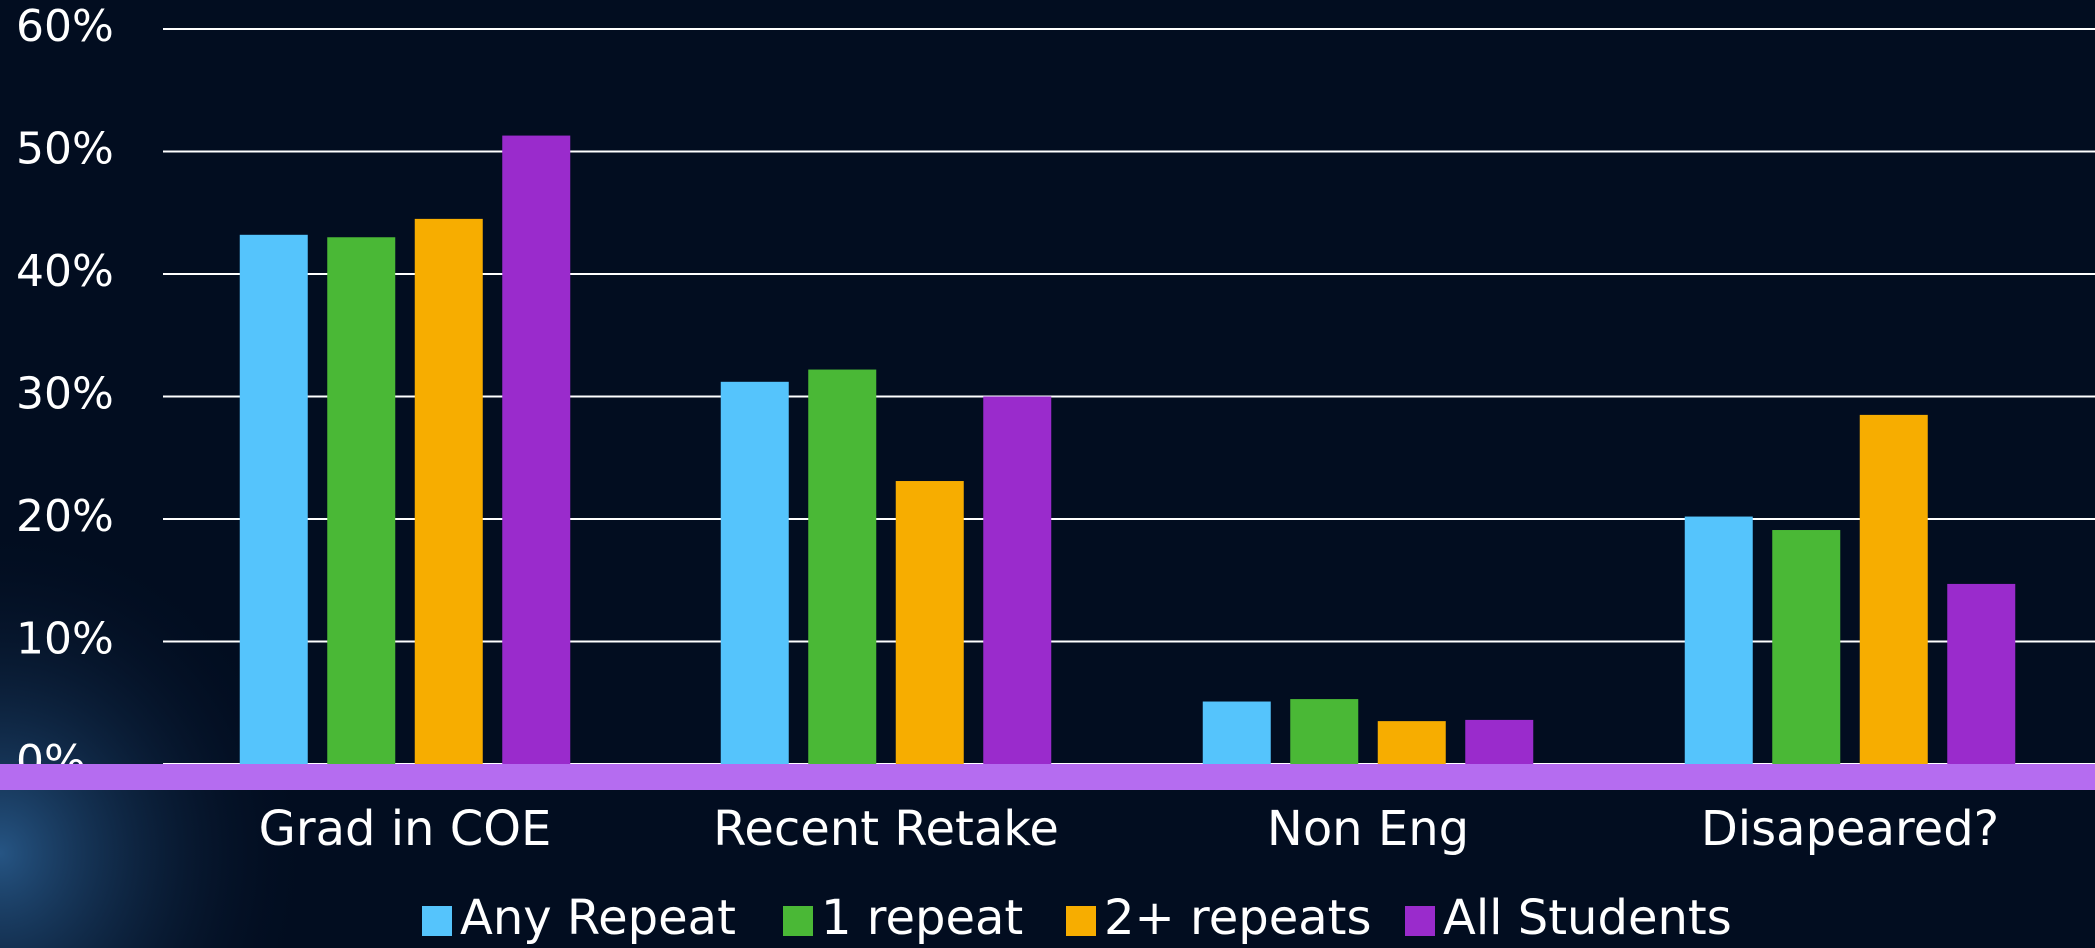  Describe the element at coordinates (922, 918) in the screenshot. I see `legend-label: 1 repeat` at that location.